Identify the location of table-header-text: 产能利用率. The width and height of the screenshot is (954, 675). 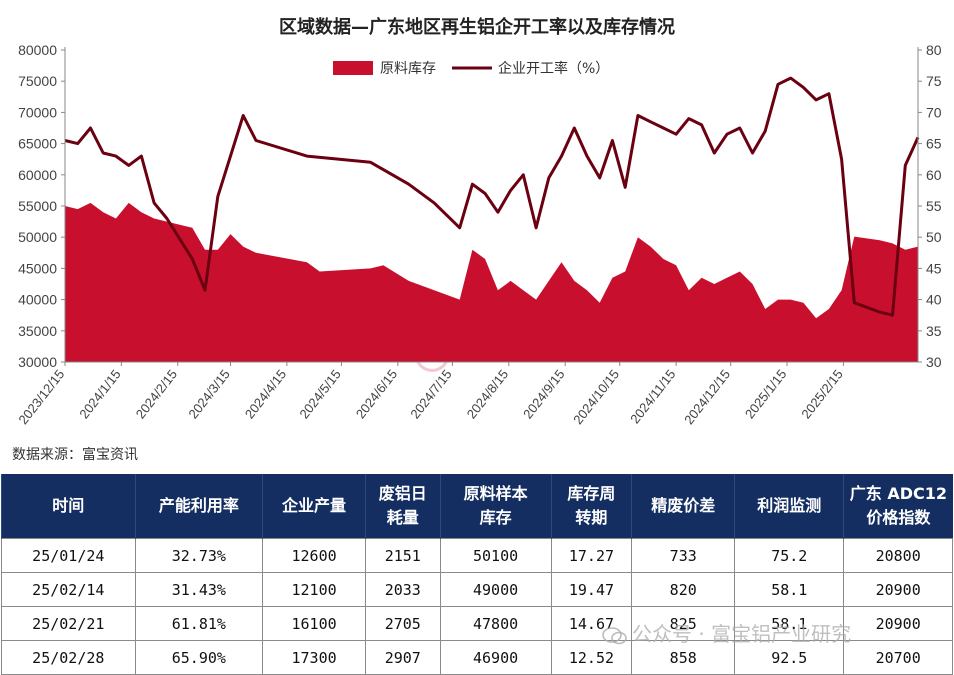
(198, 505).